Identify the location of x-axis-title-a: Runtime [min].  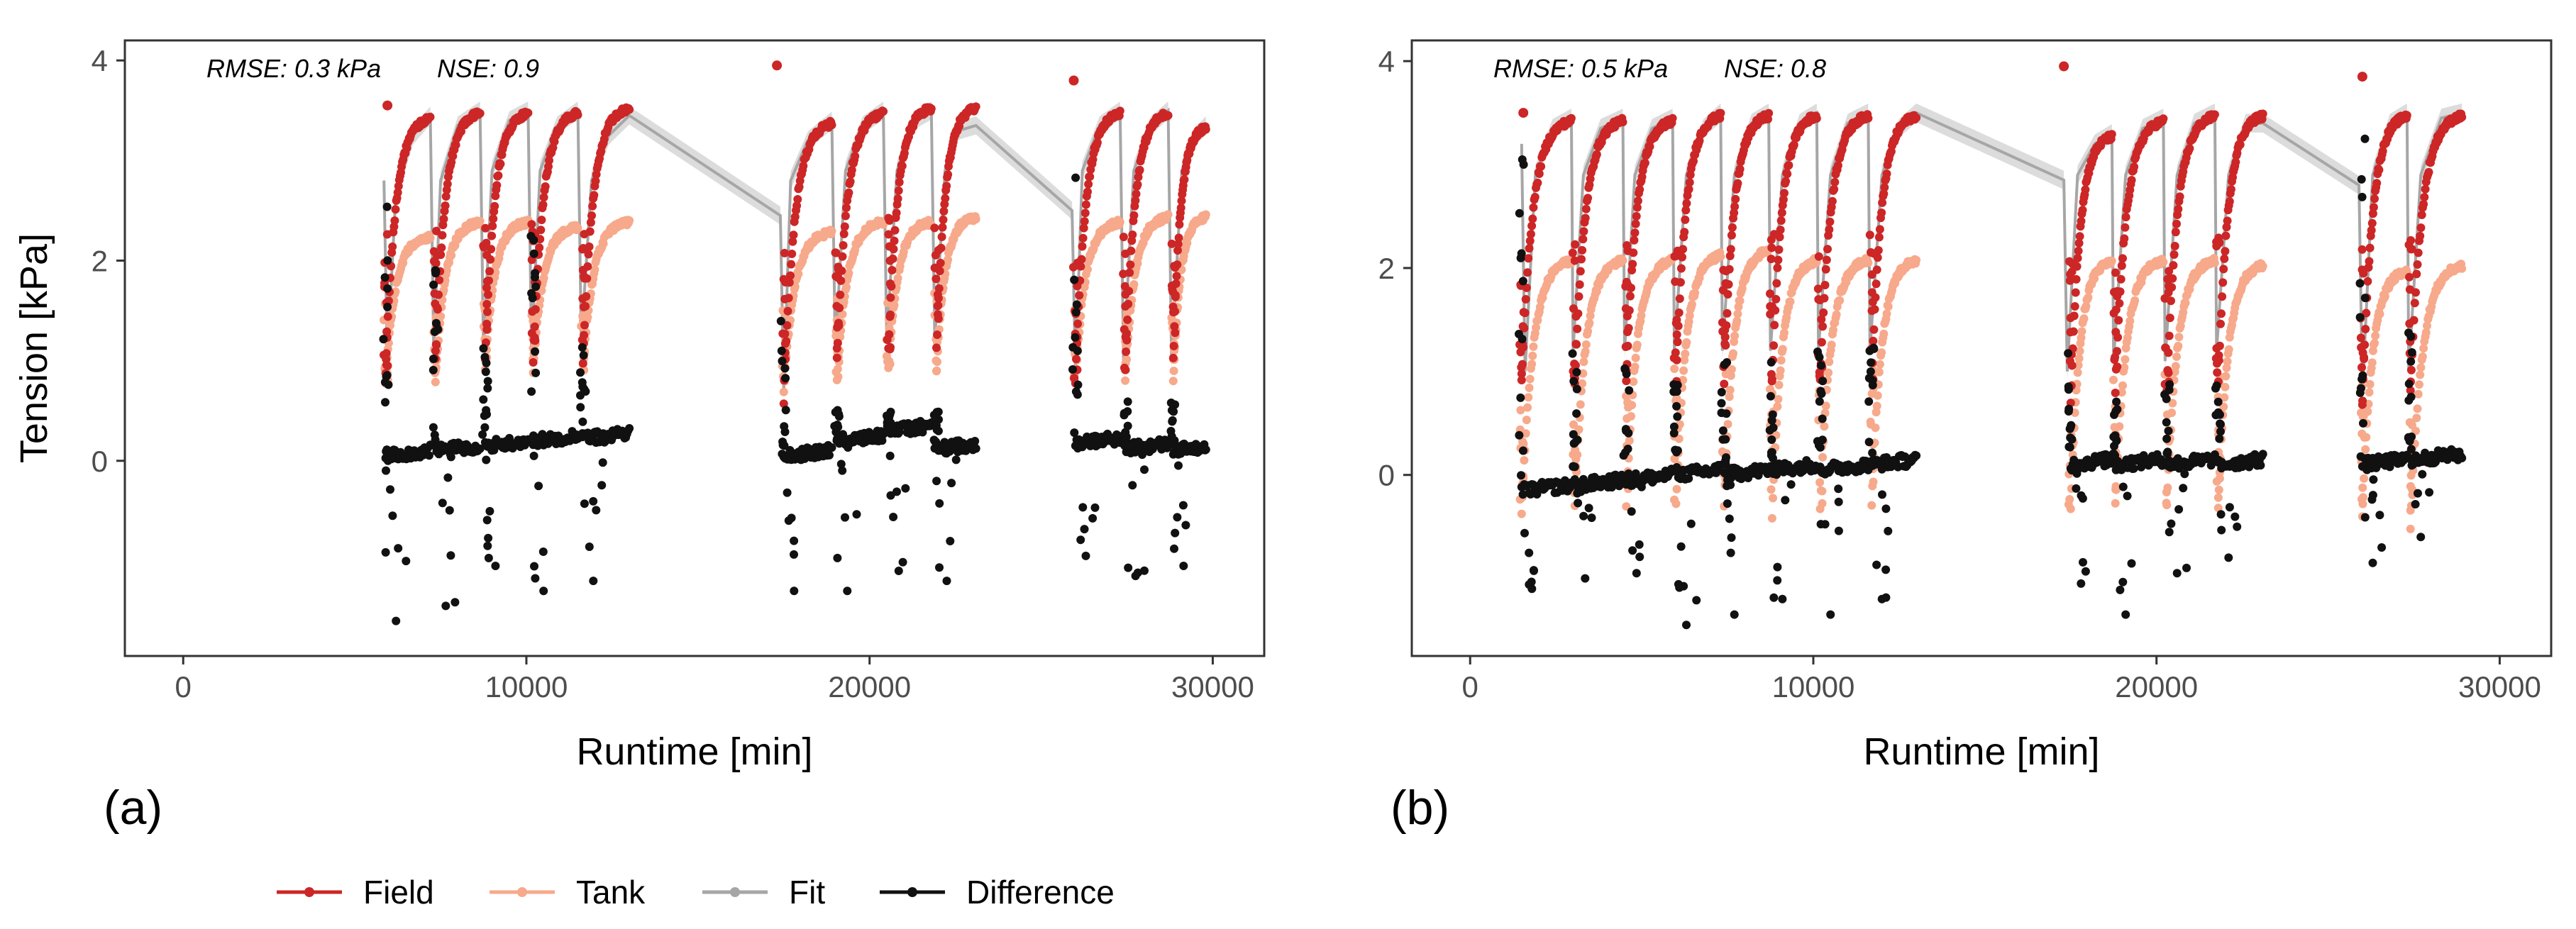
(694, 752).